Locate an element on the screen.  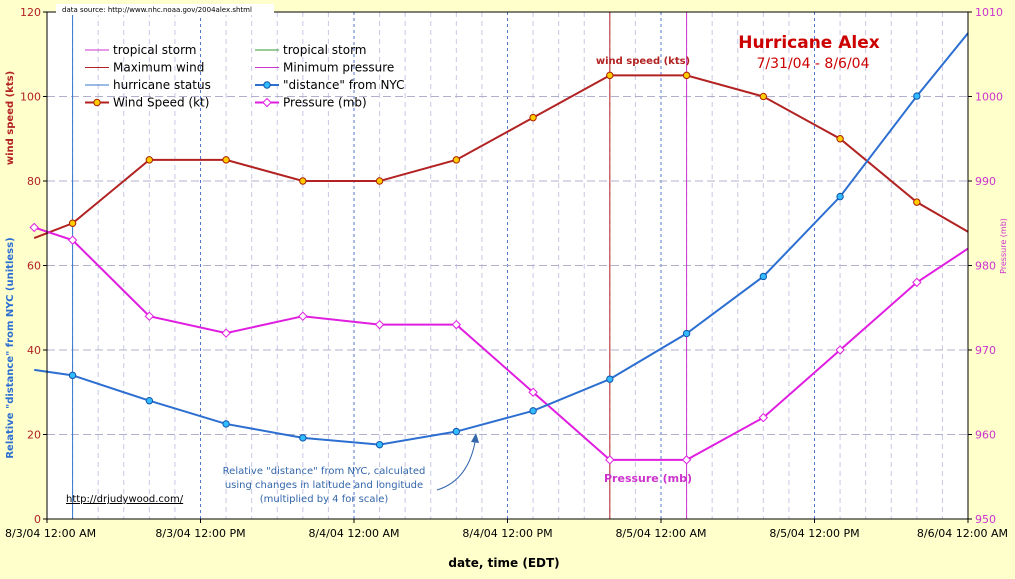
x-tick-label: 8/5/04 12:00 AM is located at coordinates (660, 533).